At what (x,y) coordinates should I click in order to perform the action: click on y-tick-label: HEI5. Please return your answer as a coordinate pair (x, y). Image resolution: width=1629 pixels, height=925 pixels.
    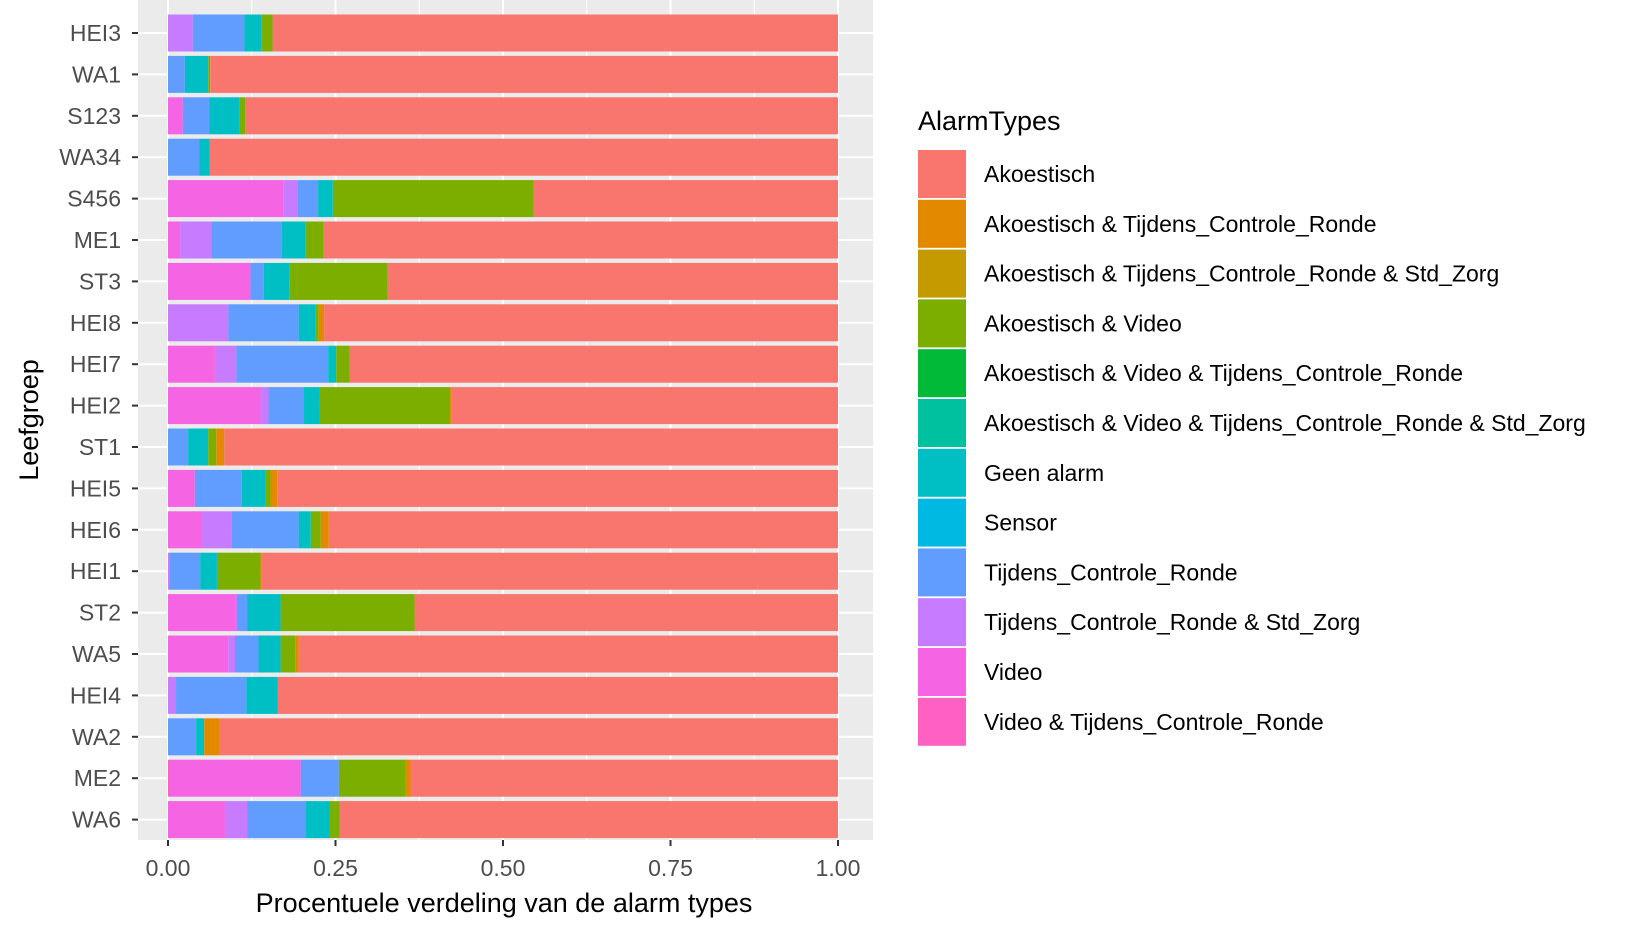
    Looking at the image, I should click on (95, 488).